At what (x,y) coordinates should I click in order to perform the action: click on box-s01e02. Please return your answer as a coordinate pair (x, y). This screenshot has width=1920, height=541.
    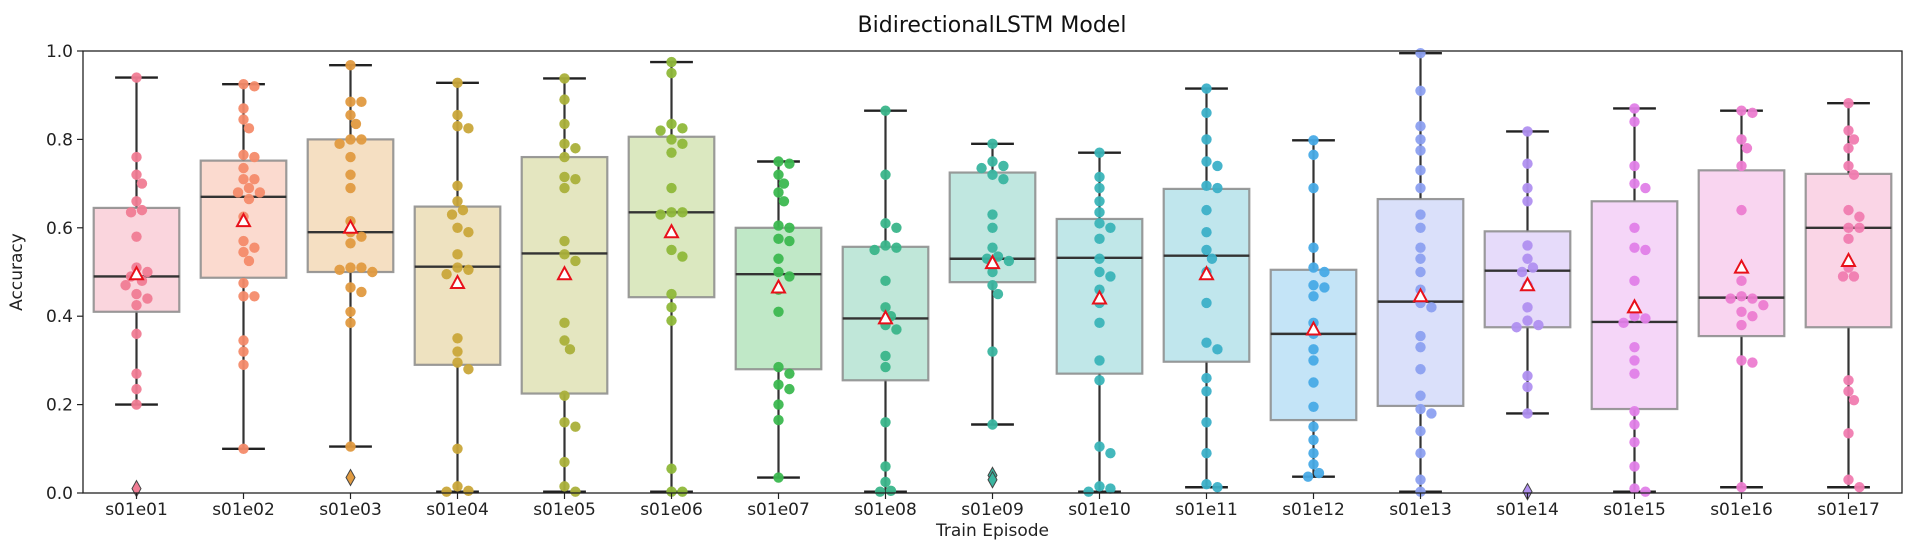
    Looking at the image, I should click on (243, 266).